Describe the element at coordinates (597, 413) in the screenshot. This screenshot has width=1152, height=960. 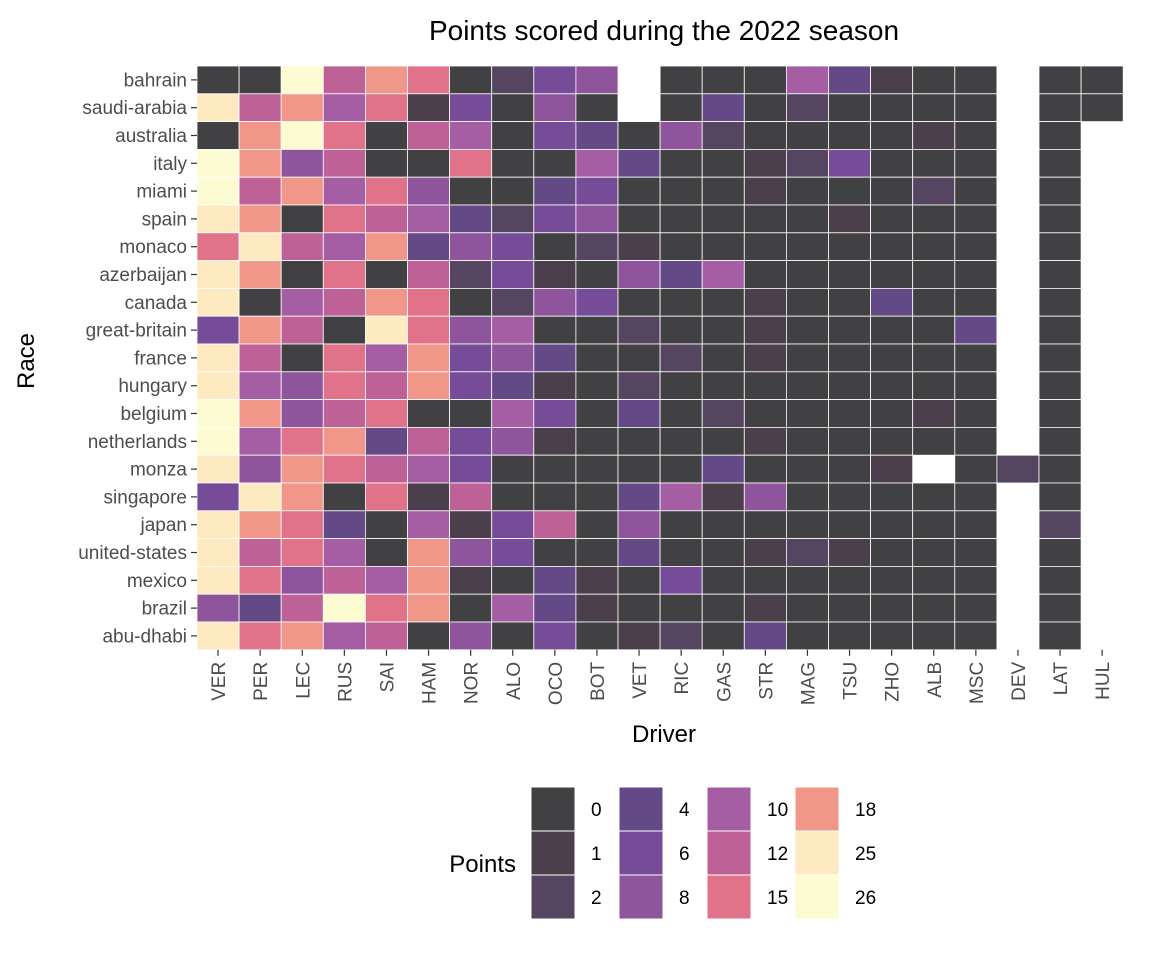
I see `heatmap-cell-belgium-BOT` at that location.